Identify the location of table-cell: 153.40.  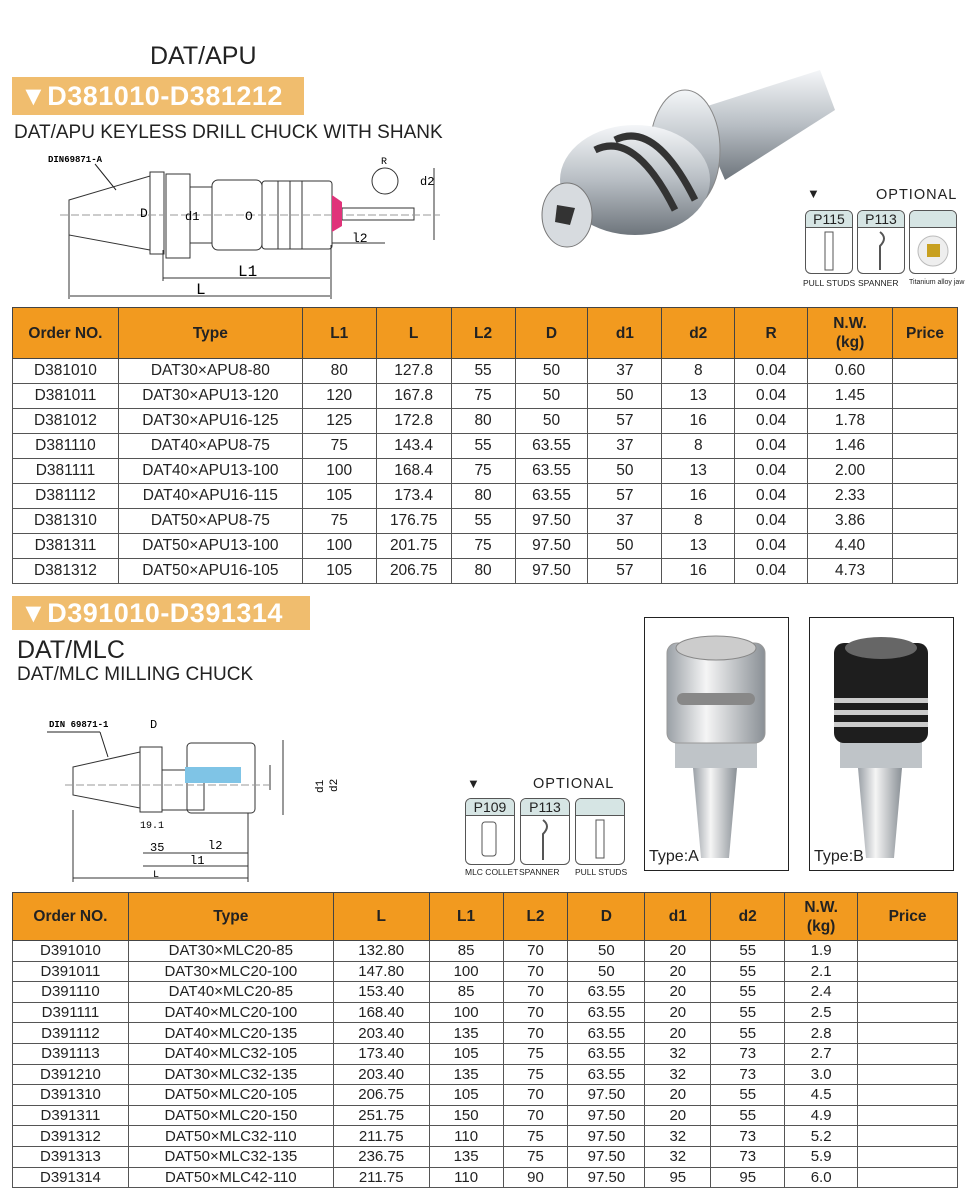
(381, 992).